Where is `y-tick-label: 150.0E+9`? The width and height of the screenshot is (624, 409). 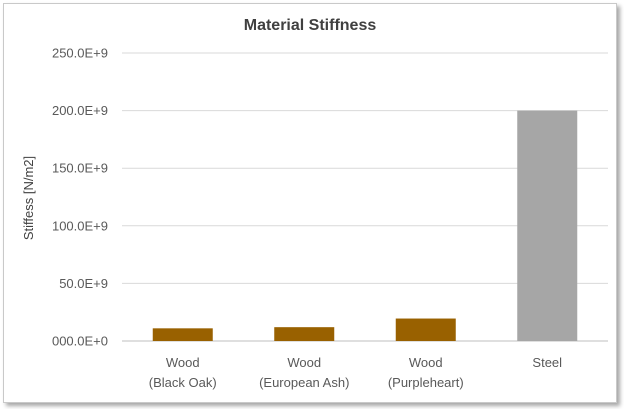 y-tick-label: 150.0E+9 is located at coordinates (80, 168).